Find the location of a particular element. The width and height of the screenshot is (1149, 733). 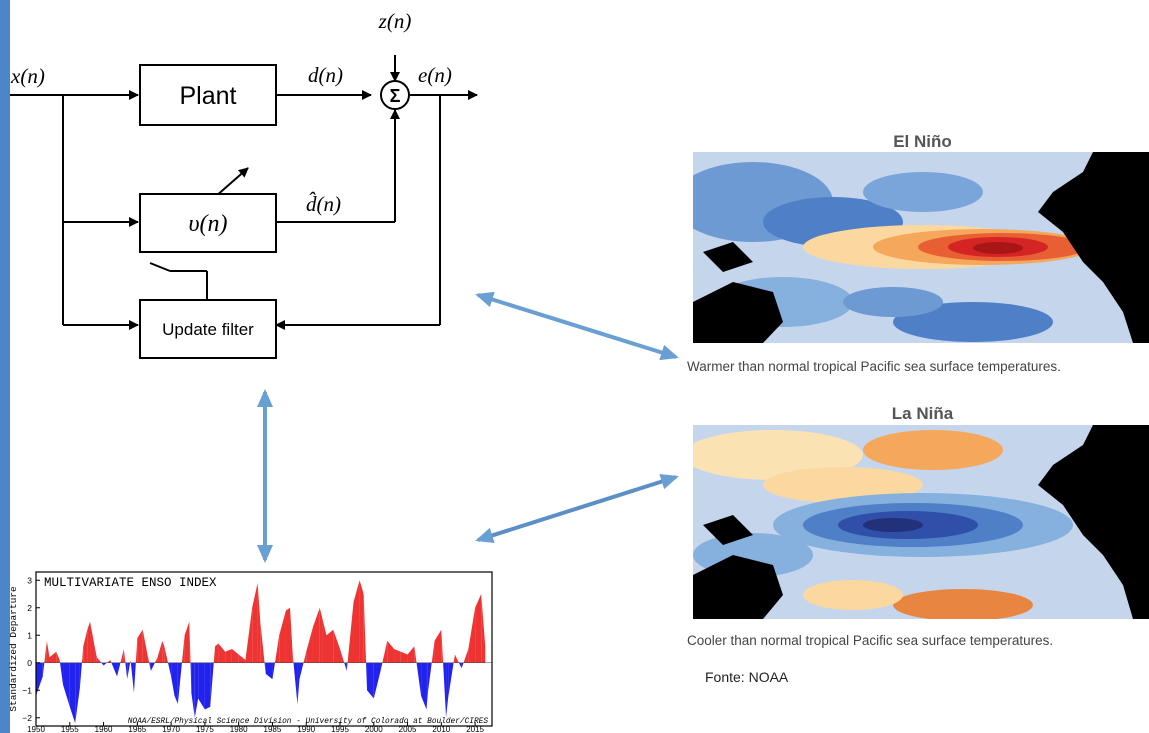

filter-label: υ(n) is located at coordinates (208, 224).